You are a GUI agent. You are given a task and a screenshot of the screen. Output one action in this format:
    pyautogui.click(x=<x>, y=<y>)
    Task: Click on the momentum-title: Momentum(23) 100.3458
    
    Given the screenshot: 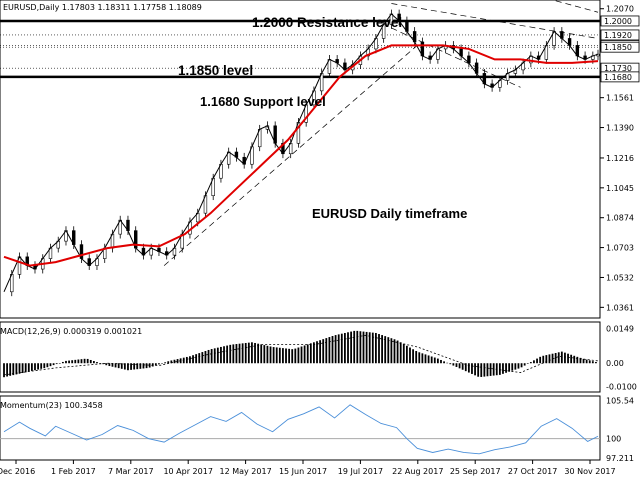 What is the action you would take?
    pyautogui.click(x=51, y=405)
    